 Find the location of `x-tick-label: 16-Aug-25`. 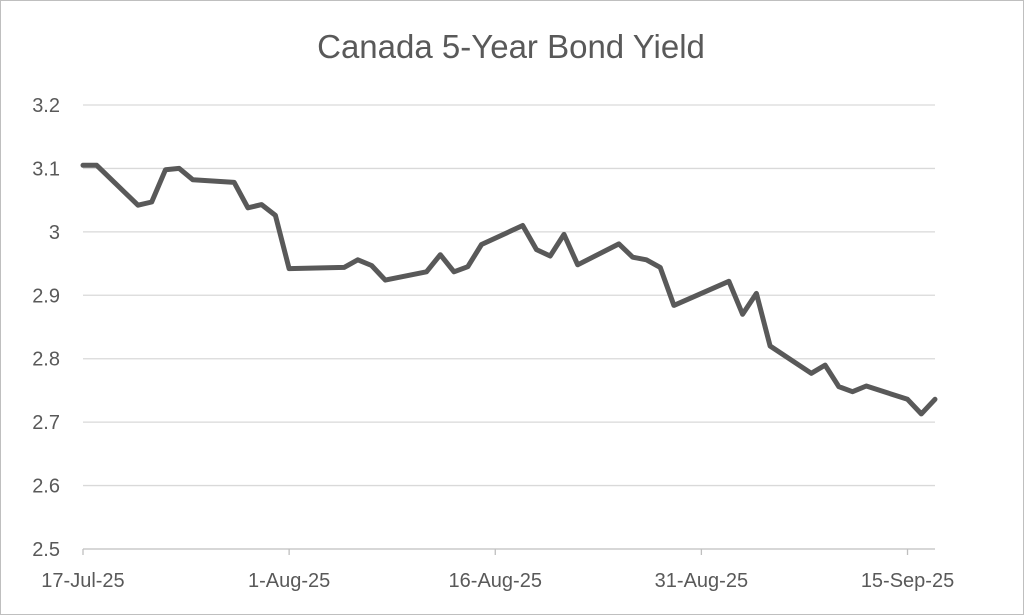

x-tick-label: 16-Aug-25 is located at coordinates (495, 581).